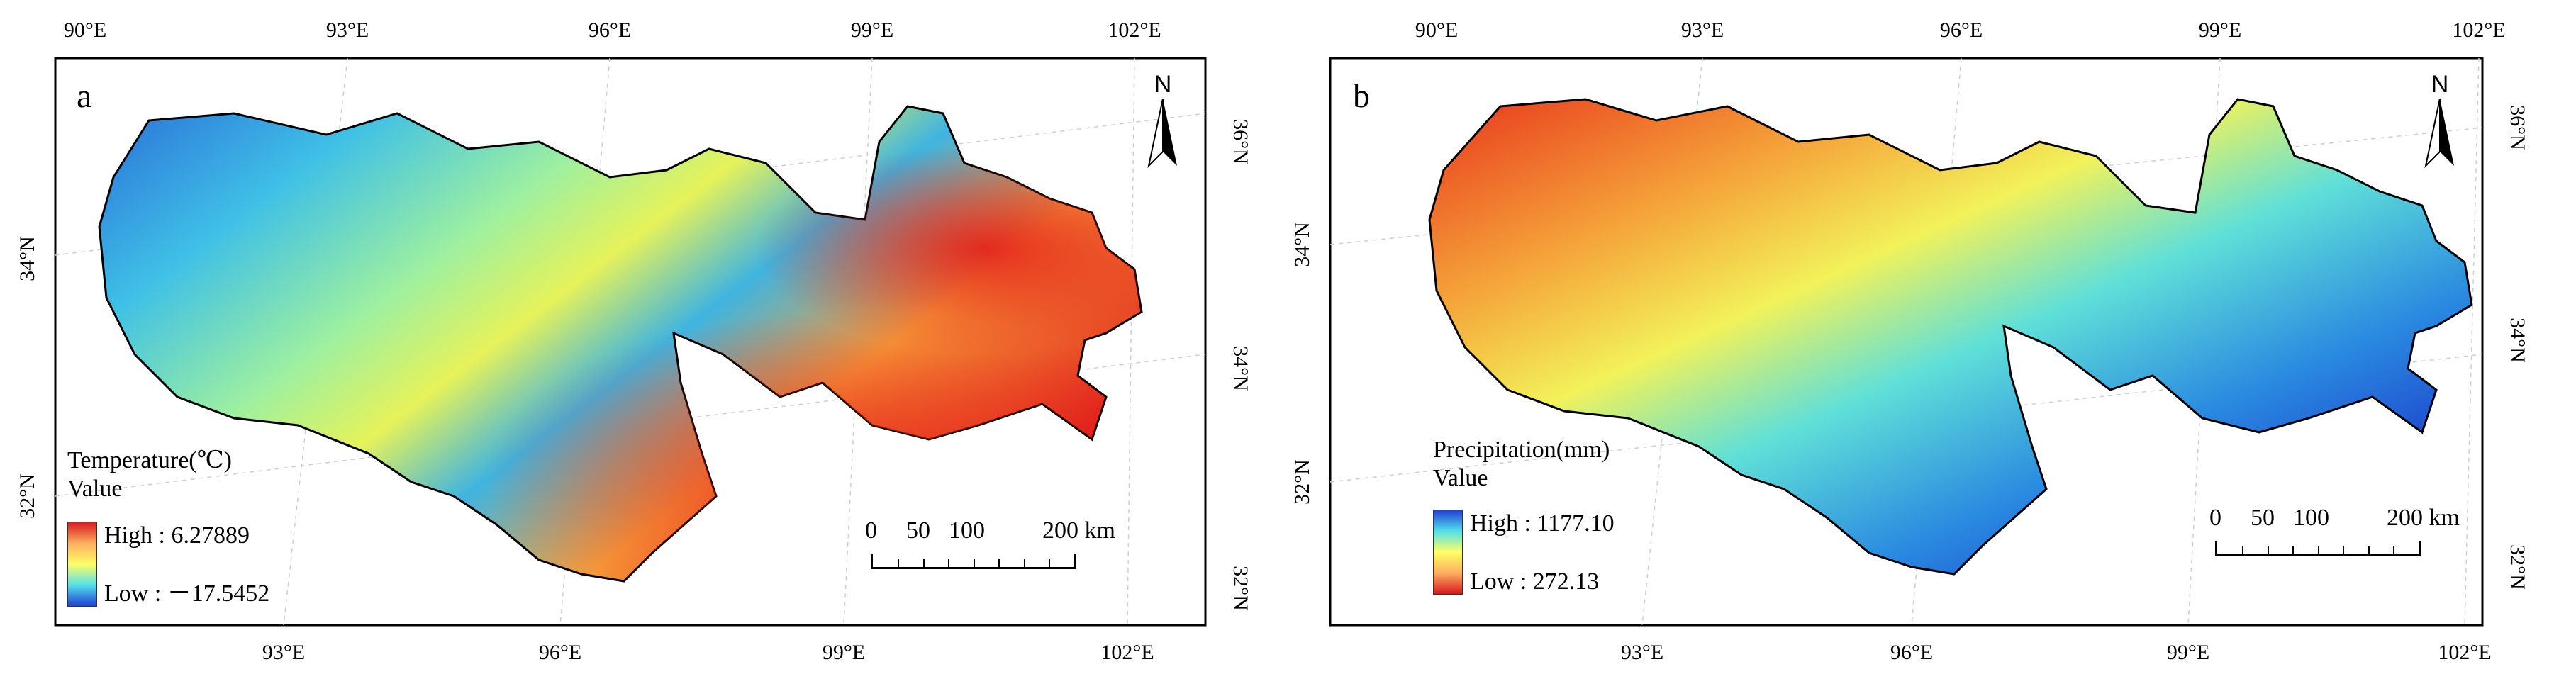 Image resolution: width=2576 pixels, height=679 pixels. I want to click on legend-high: High : 6.27889, so click(177, 535).